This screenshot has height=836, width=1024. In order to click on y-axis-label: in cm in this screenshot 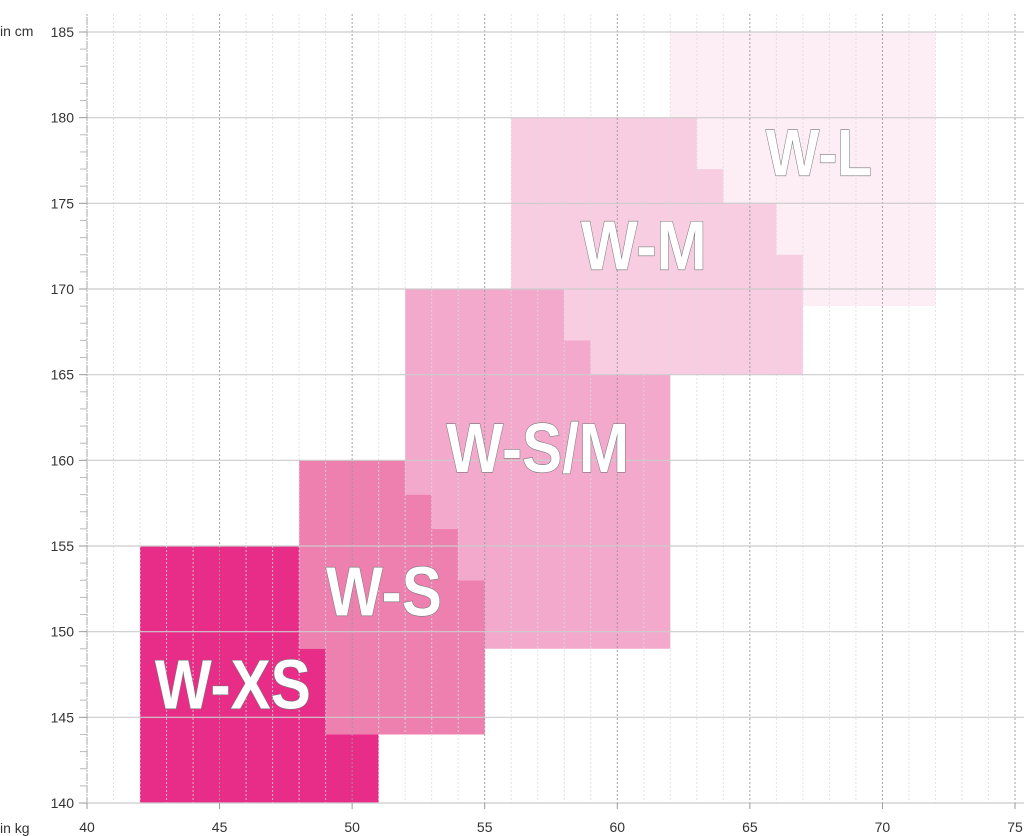, I will do `click(16, 31)`.